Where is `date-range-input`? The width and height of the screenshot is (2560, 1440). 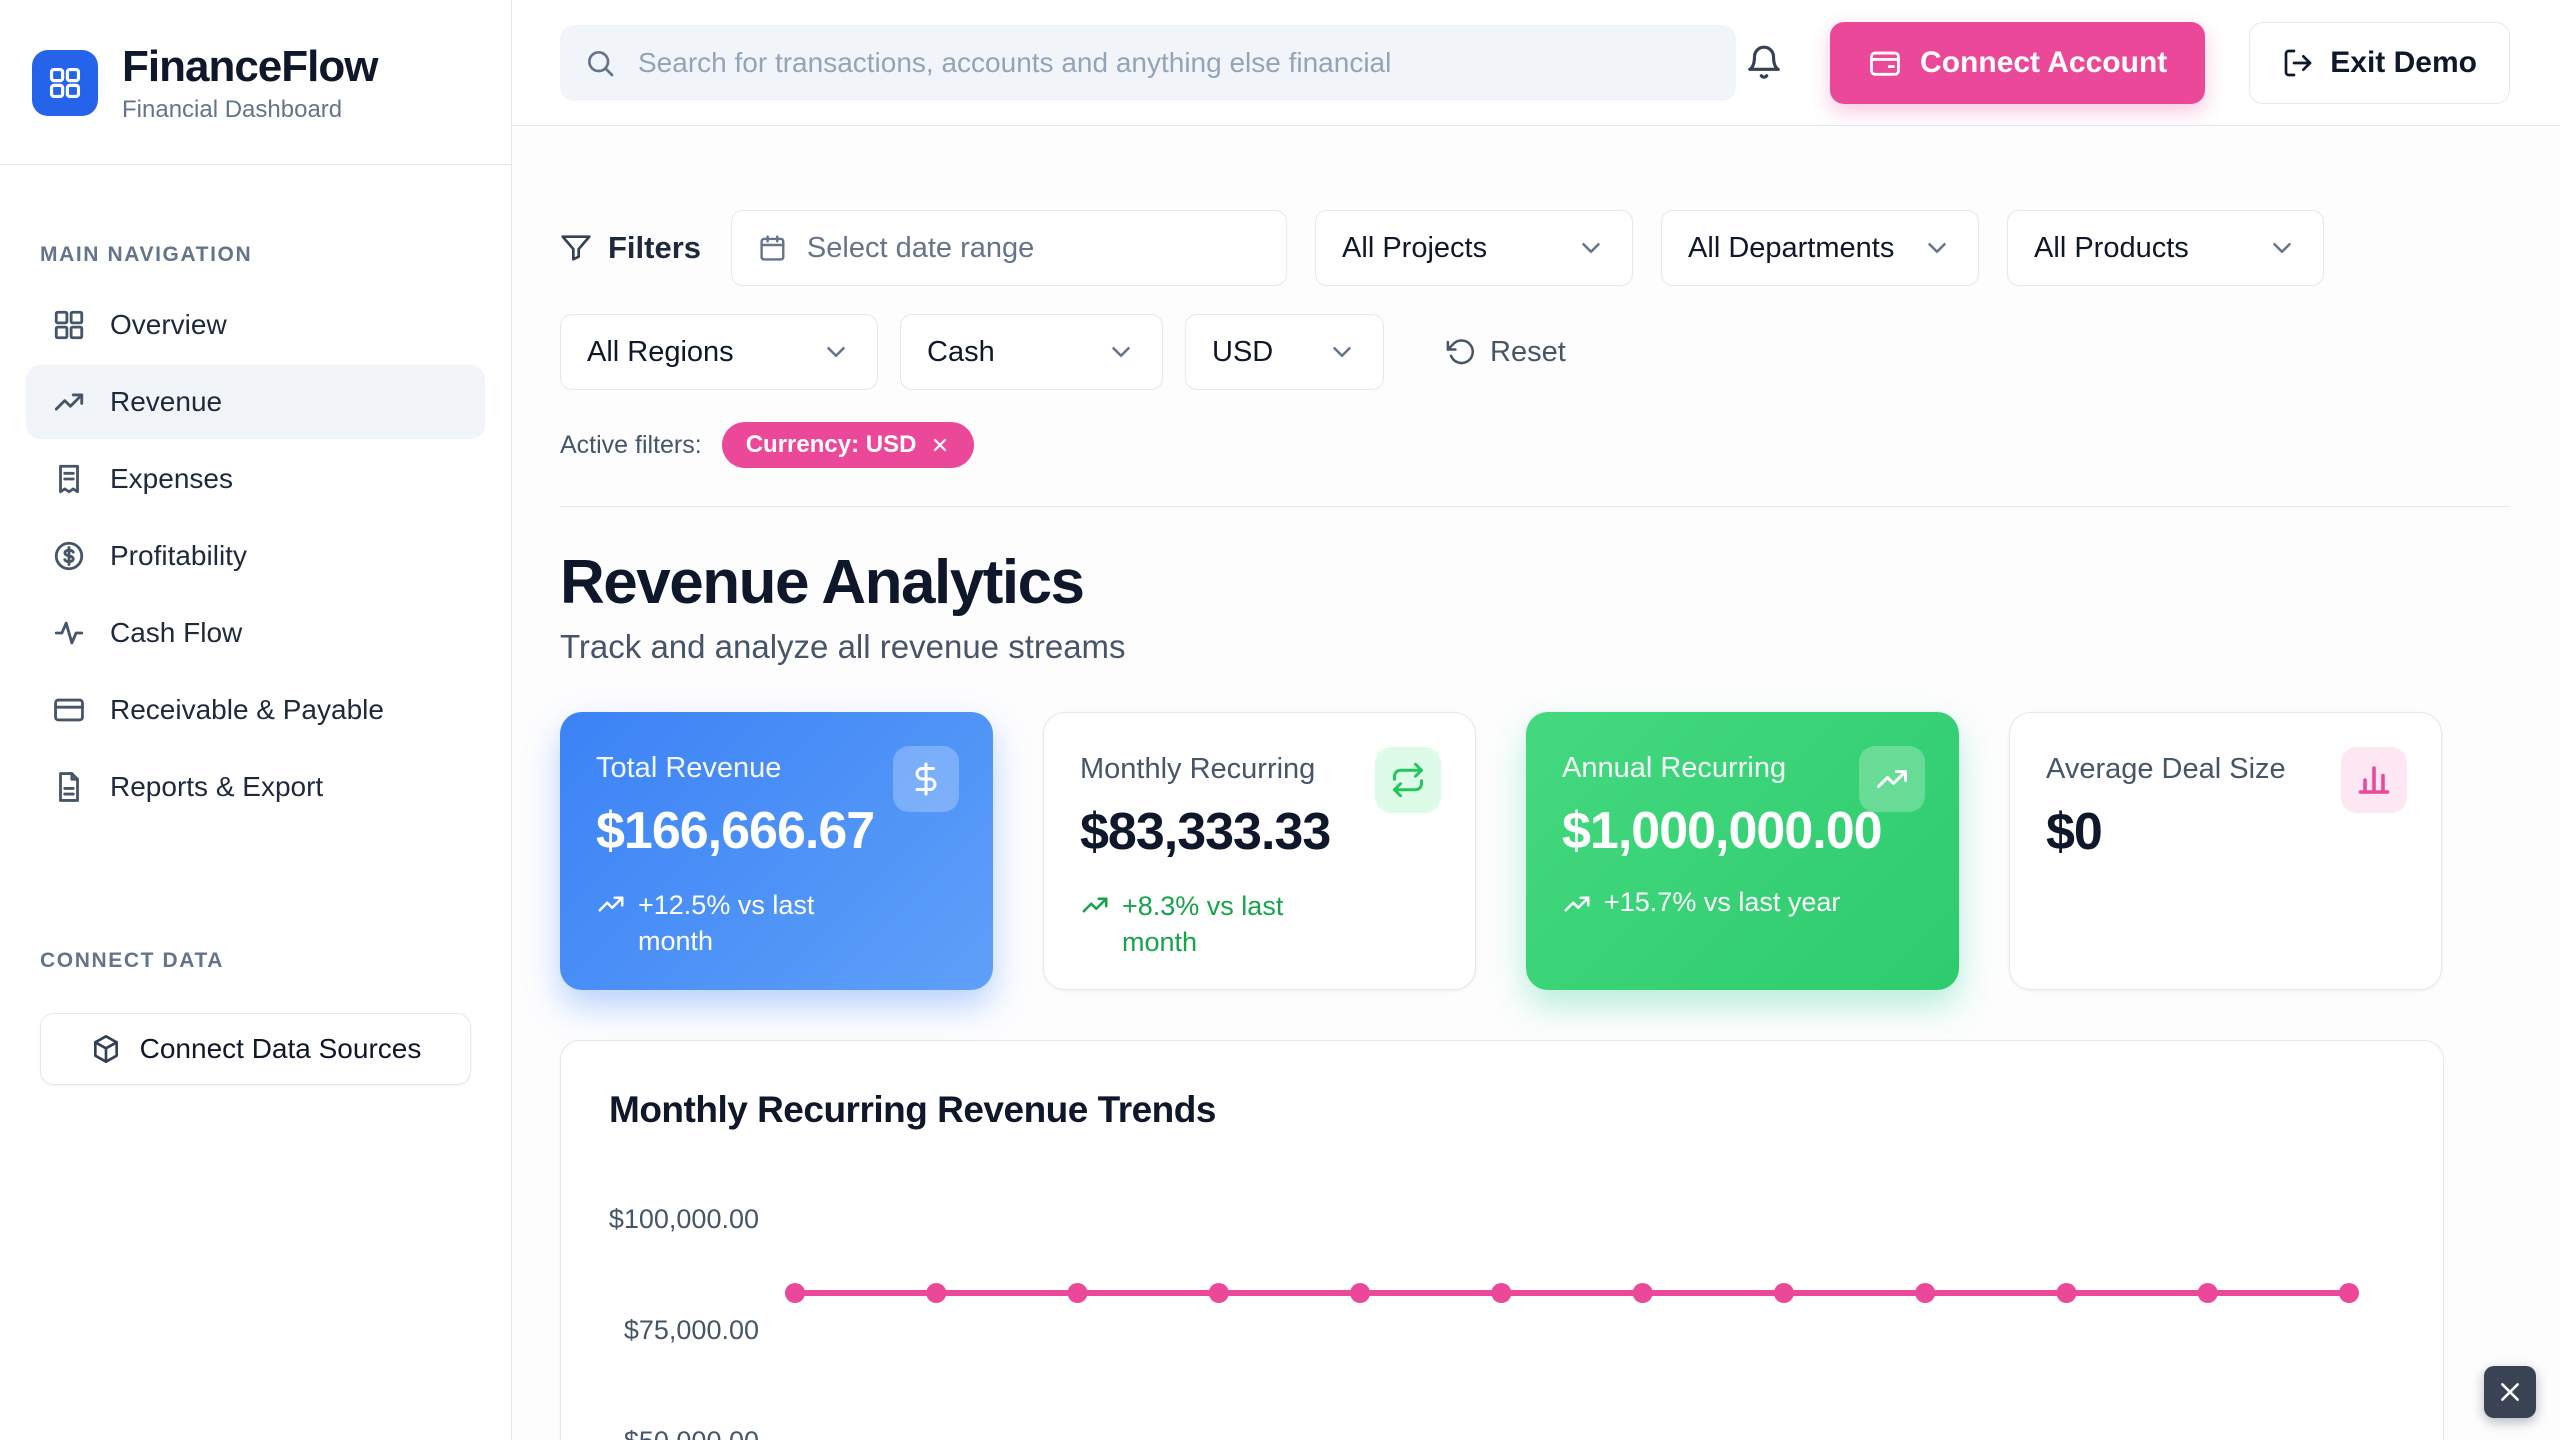 date-range-input is located at coordinates (1033, 248).